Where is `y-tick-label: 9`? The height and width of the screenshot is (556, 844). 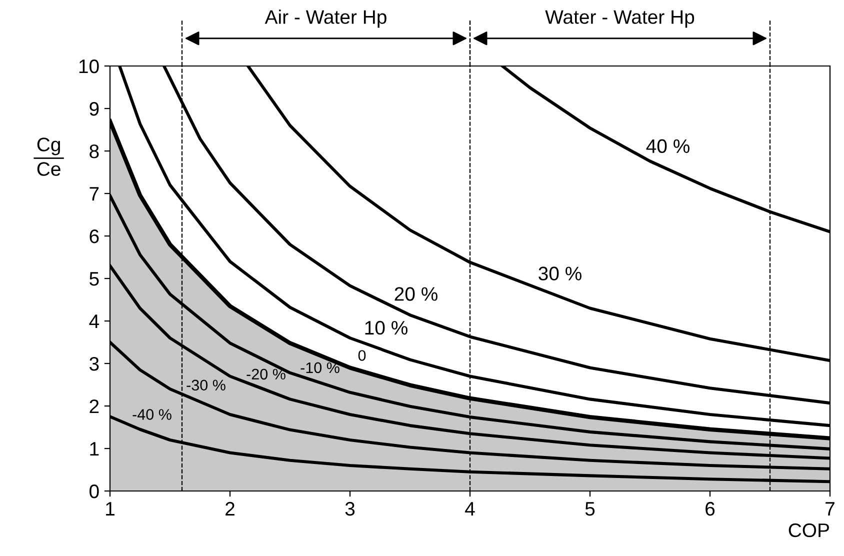 y-tick-label: 9 is located at coordinates (94, 109).